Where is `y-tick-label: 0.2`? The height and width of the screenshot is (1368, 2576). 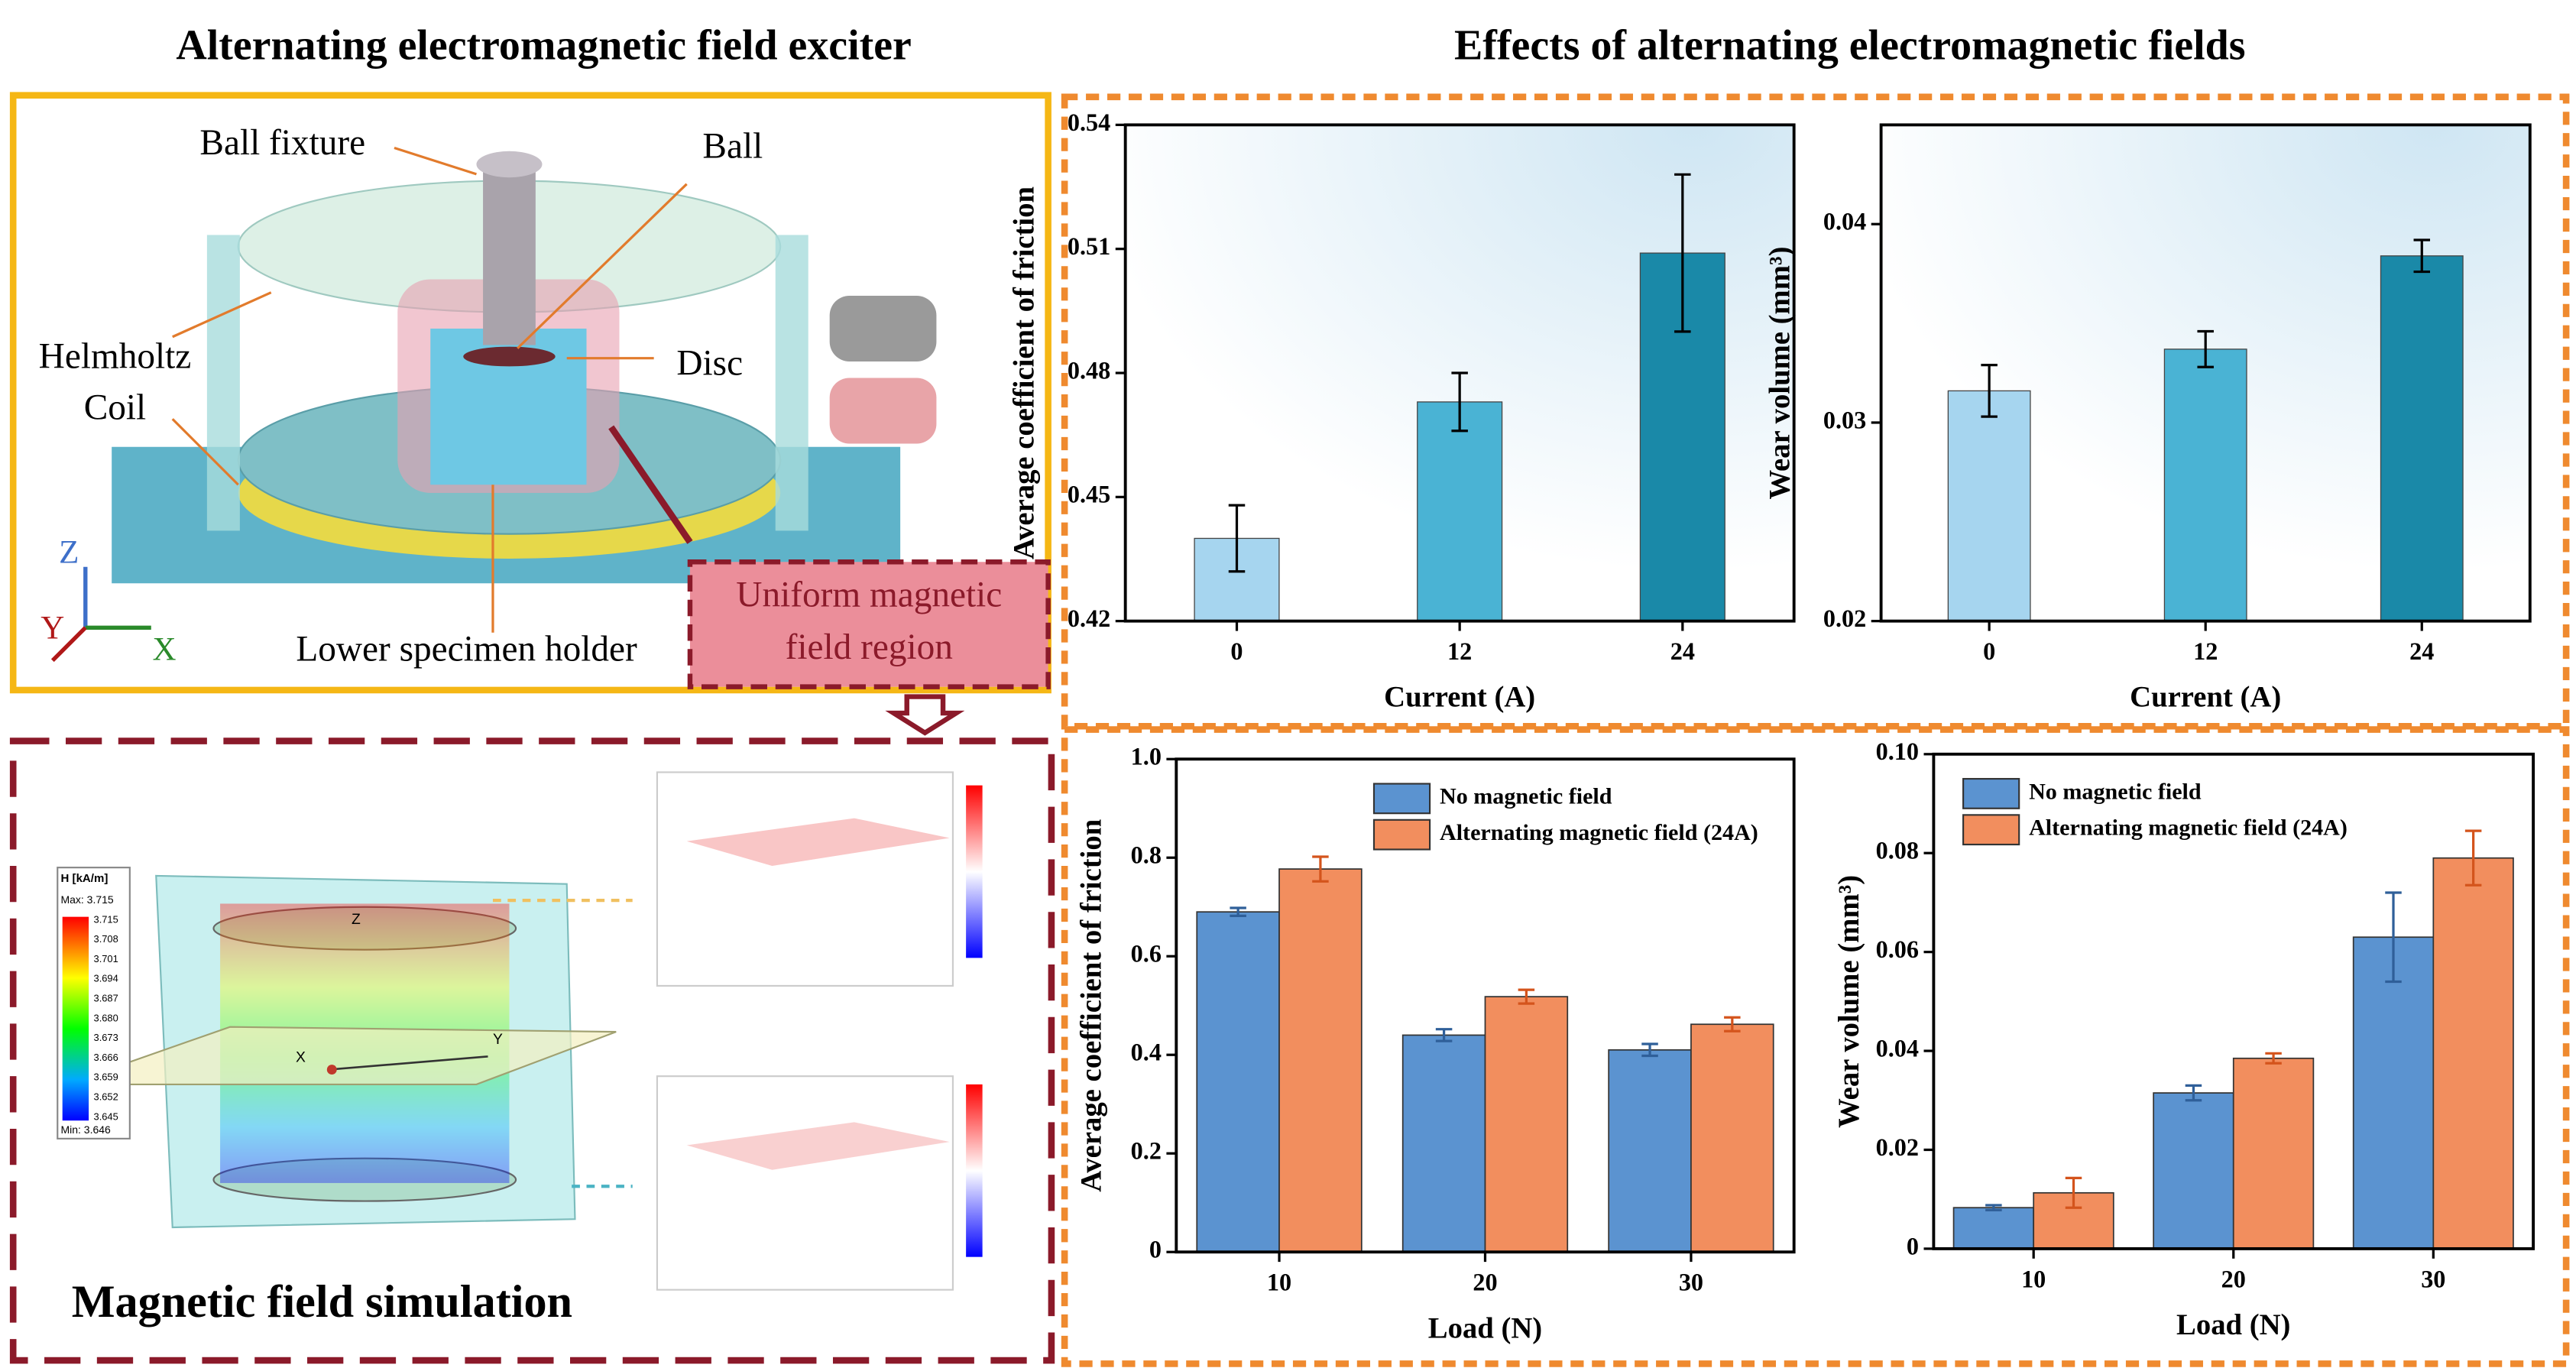 y-tick-label: 0.2 is located at coordinates (1147, 1151).